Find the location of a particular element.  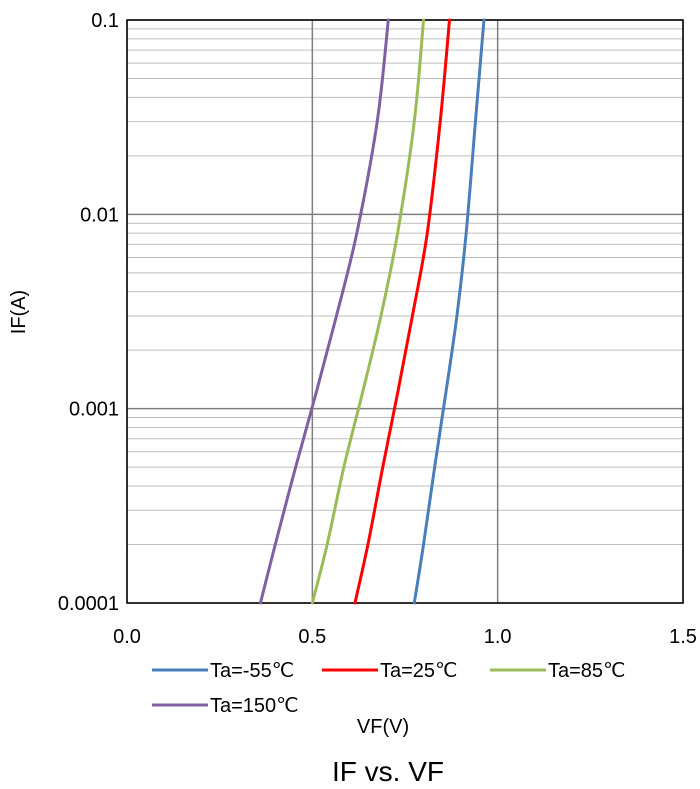

y-tick-label: 0.0001 is located at coordinates (88, 604).